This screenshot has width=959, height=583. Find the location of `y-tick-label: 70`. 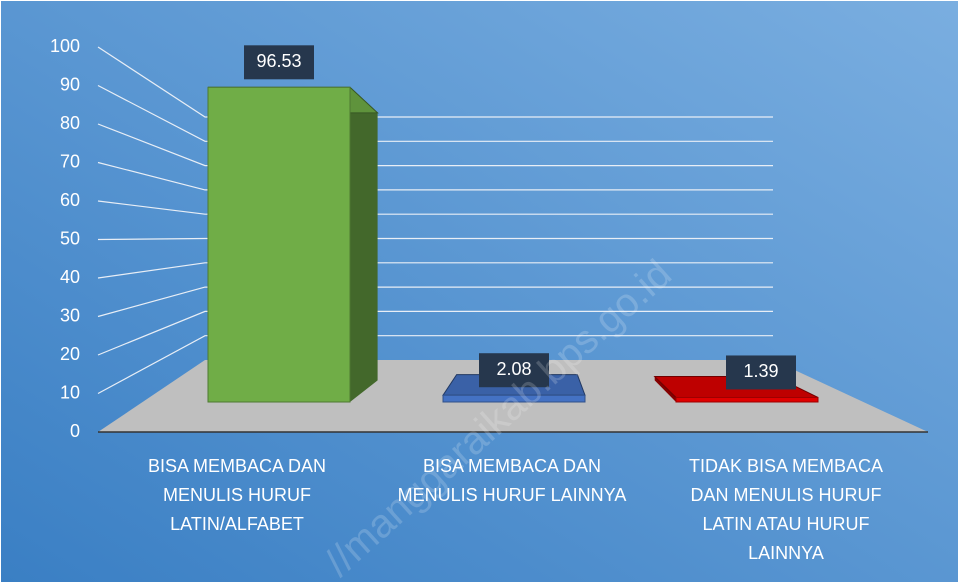

y-tick-label: 70 is located at coordinates (70, 161).